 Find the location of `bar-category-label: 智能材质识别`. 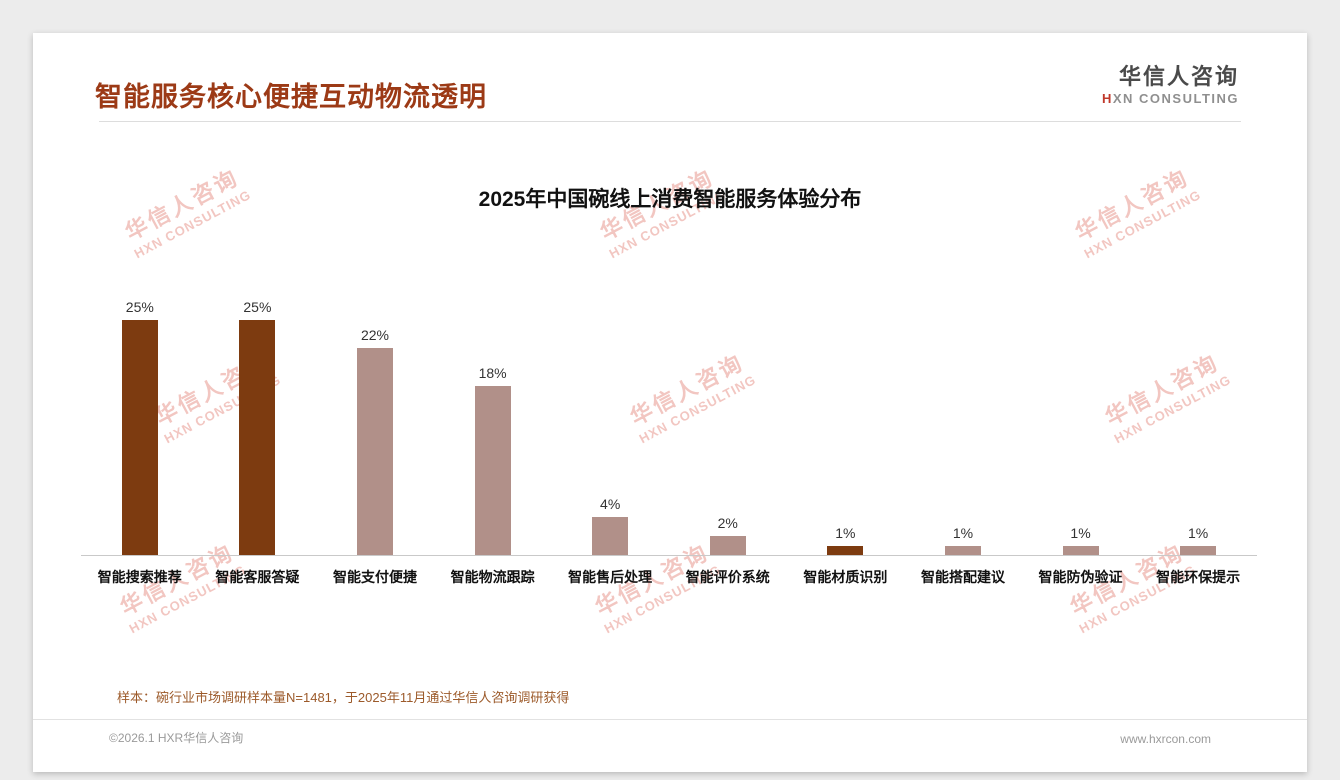

bar-category-label: 智能材质识别 is located at coordinates (845, 577).